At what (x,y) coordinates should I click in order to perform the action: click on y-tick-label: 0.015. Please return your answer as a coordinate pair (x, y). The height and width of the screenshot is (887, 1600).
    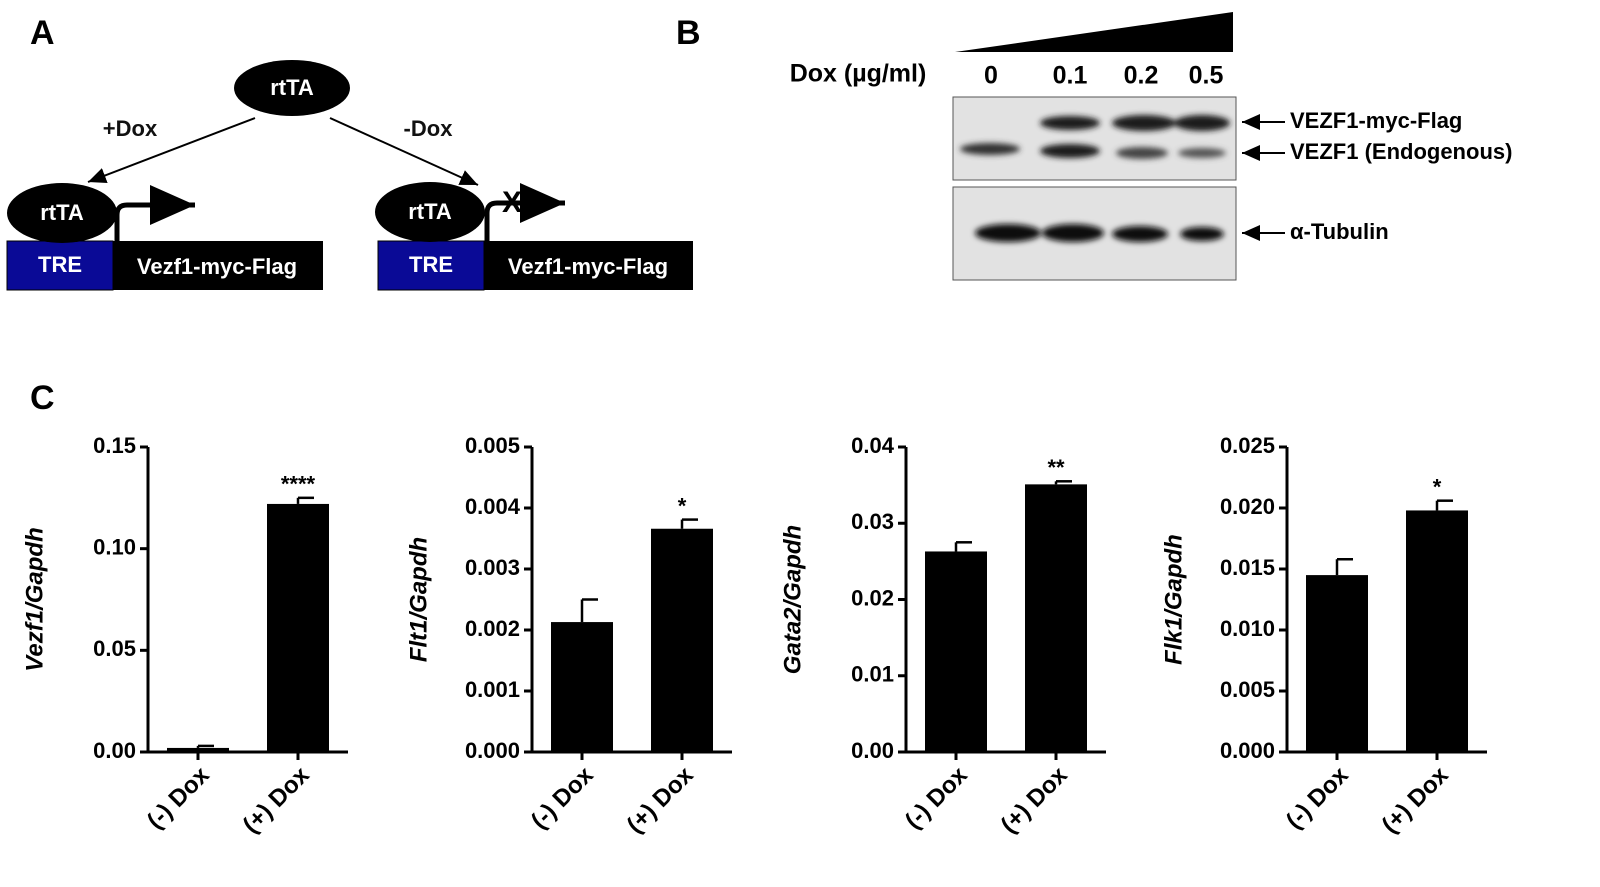
    Looking at the image, I should click on (1247, 567).